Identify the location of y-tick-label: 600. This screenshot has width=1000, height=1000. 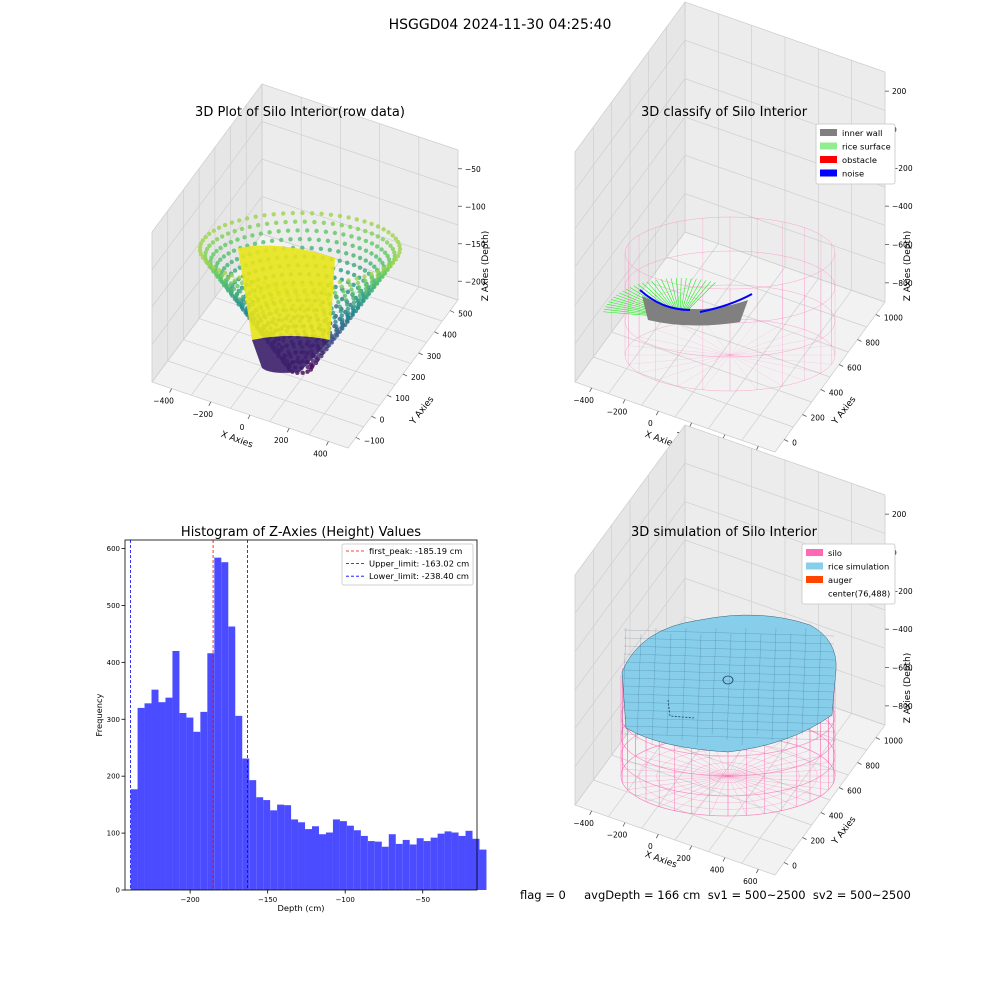
(113, 549).